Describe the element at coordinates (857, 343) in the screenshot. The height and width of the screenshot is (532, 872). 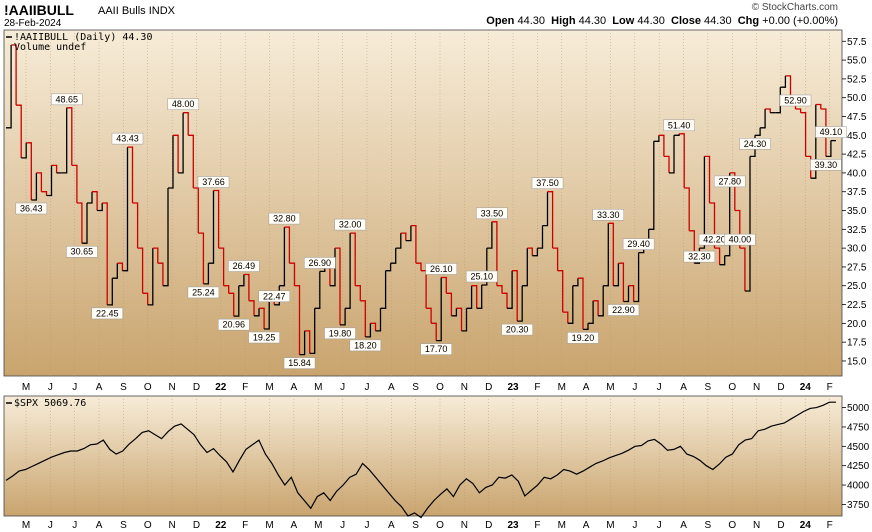
I see `y-tick-label: 17.5` at that location.